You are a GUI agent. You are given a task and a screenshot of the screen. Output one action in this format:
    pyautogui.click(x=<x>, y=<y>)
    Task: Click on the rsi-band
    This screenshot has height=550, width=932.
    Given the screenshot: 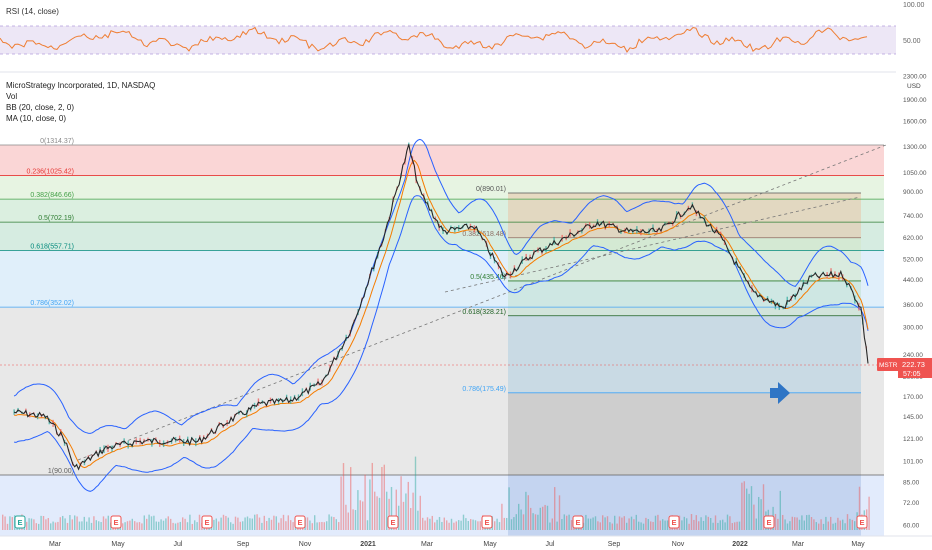 What is the action you would take?
    pyautogui.click(x=448, y=40)
    